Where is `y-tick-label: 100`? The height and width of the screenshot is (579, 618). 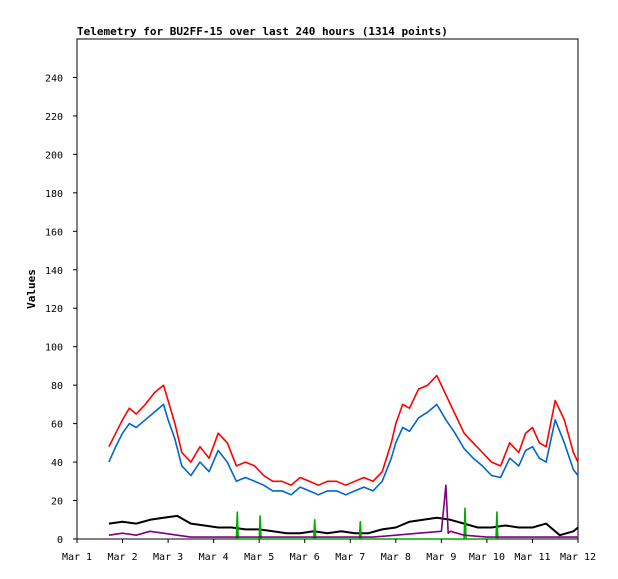
y-tick-label: 100 is located at coordinates (54, 348).